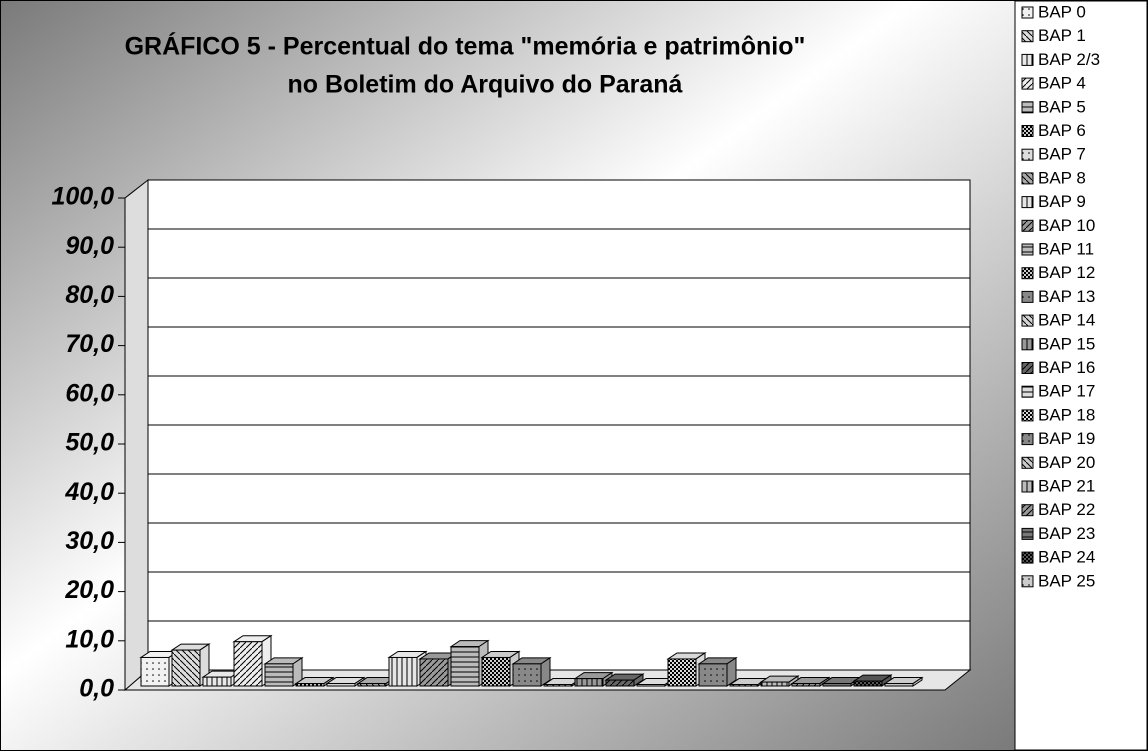  Describe the element at coordinates (1066, 509) in the screenshot. I see `legend-label: BAP 22` at that location.